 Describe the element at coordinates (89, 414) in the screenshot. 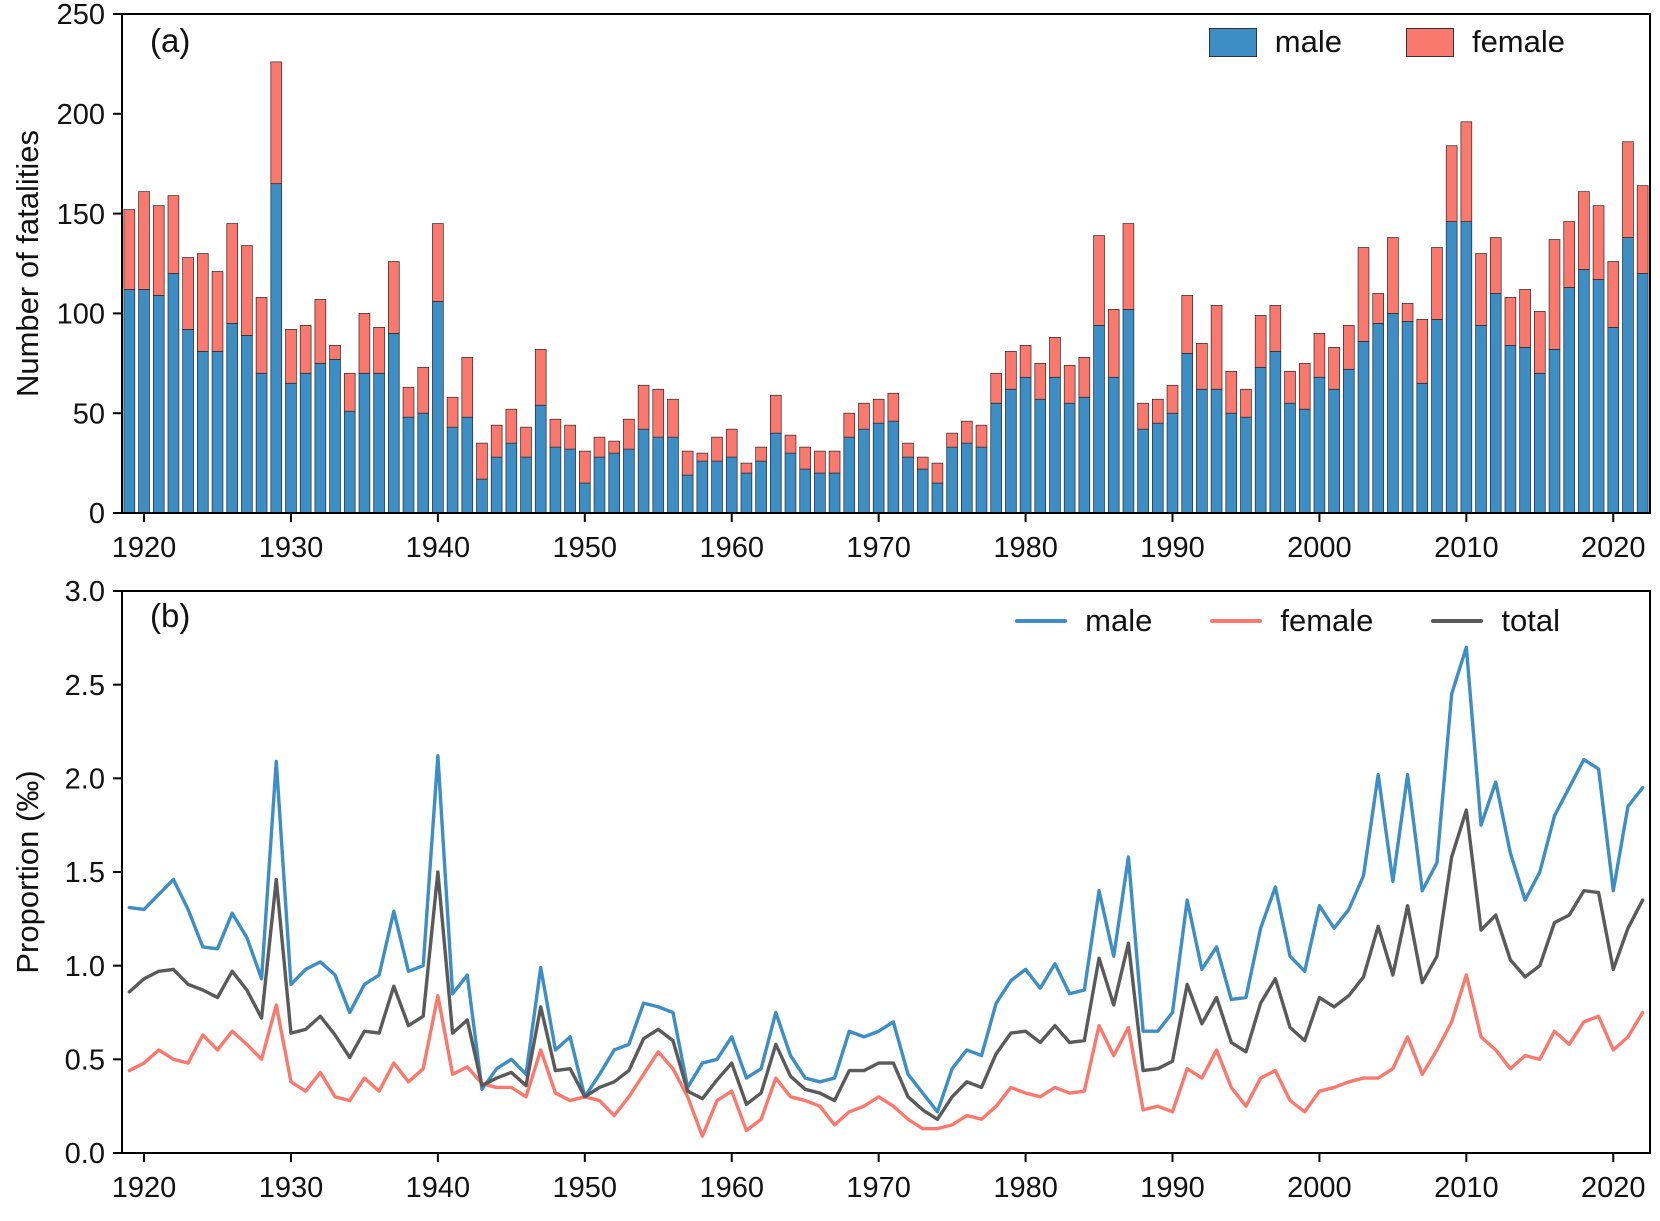

I see `y-tick-label: 50` at that location.